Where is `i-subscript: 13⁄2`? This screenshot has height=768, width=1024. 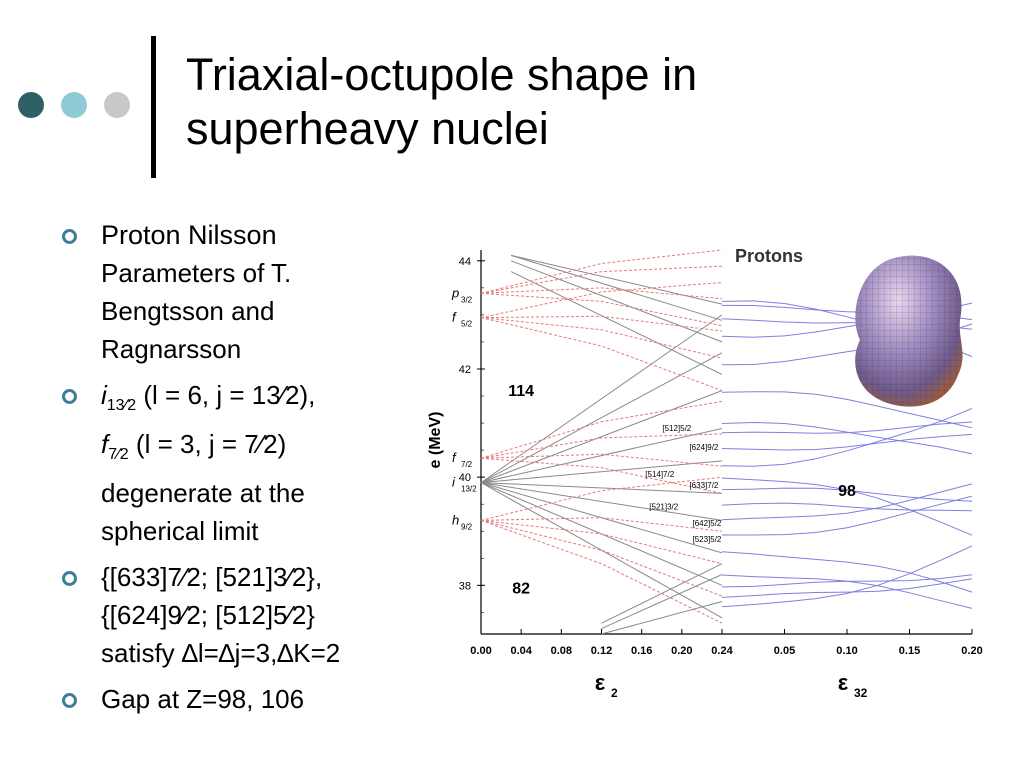 i-subscript: 13⁄2 is located at coordinates (121, 406).